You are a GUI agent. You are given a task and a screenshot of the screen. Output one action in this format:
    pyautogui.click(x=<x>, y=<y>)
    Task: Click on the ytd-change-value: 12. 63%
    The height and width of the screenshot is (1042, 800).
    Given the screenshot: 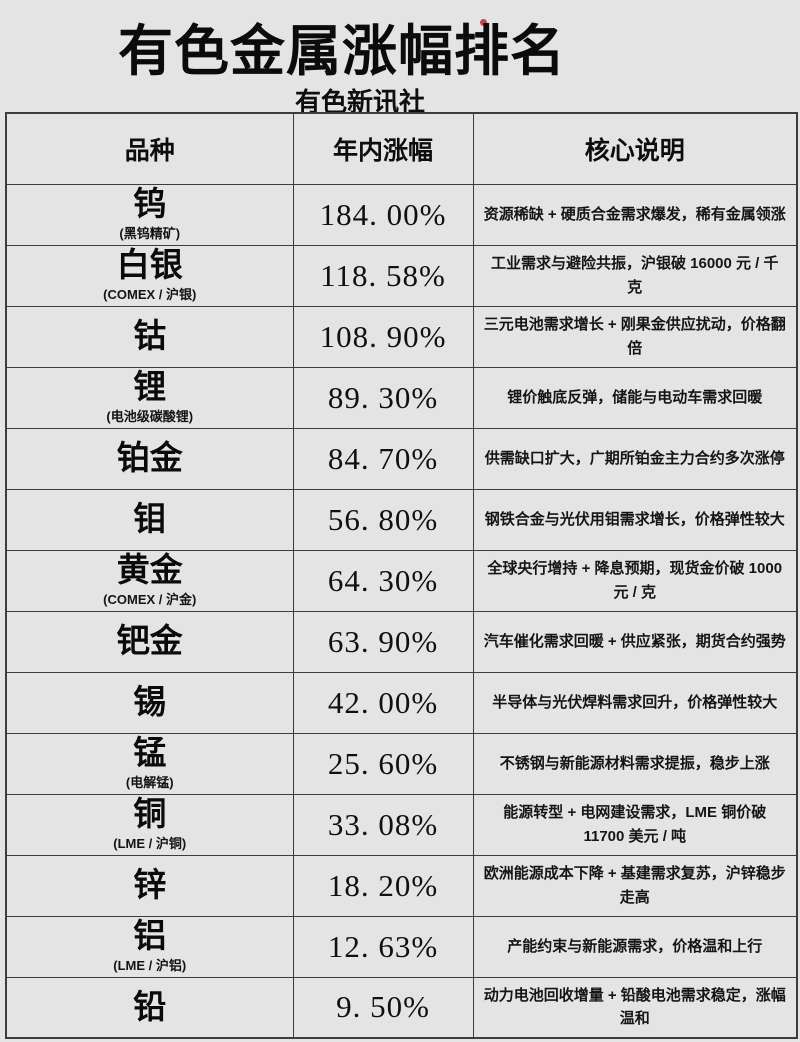 What is the action you would take?
    pyautogui.click(x=383, y=946)
    